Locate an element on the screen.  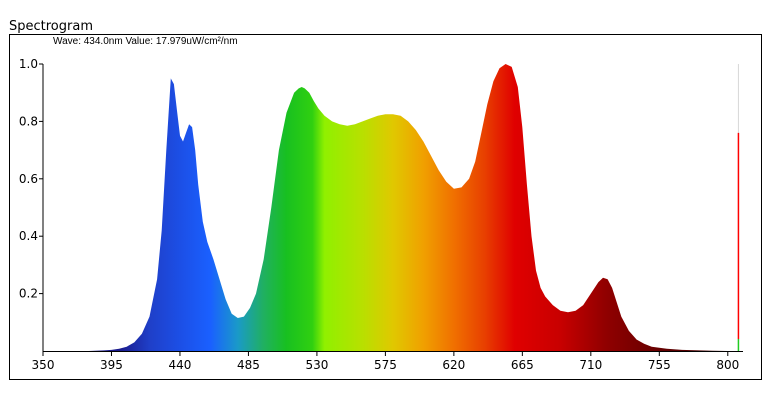
chart-title: Spectrogram is located at coordinates (51, 26).